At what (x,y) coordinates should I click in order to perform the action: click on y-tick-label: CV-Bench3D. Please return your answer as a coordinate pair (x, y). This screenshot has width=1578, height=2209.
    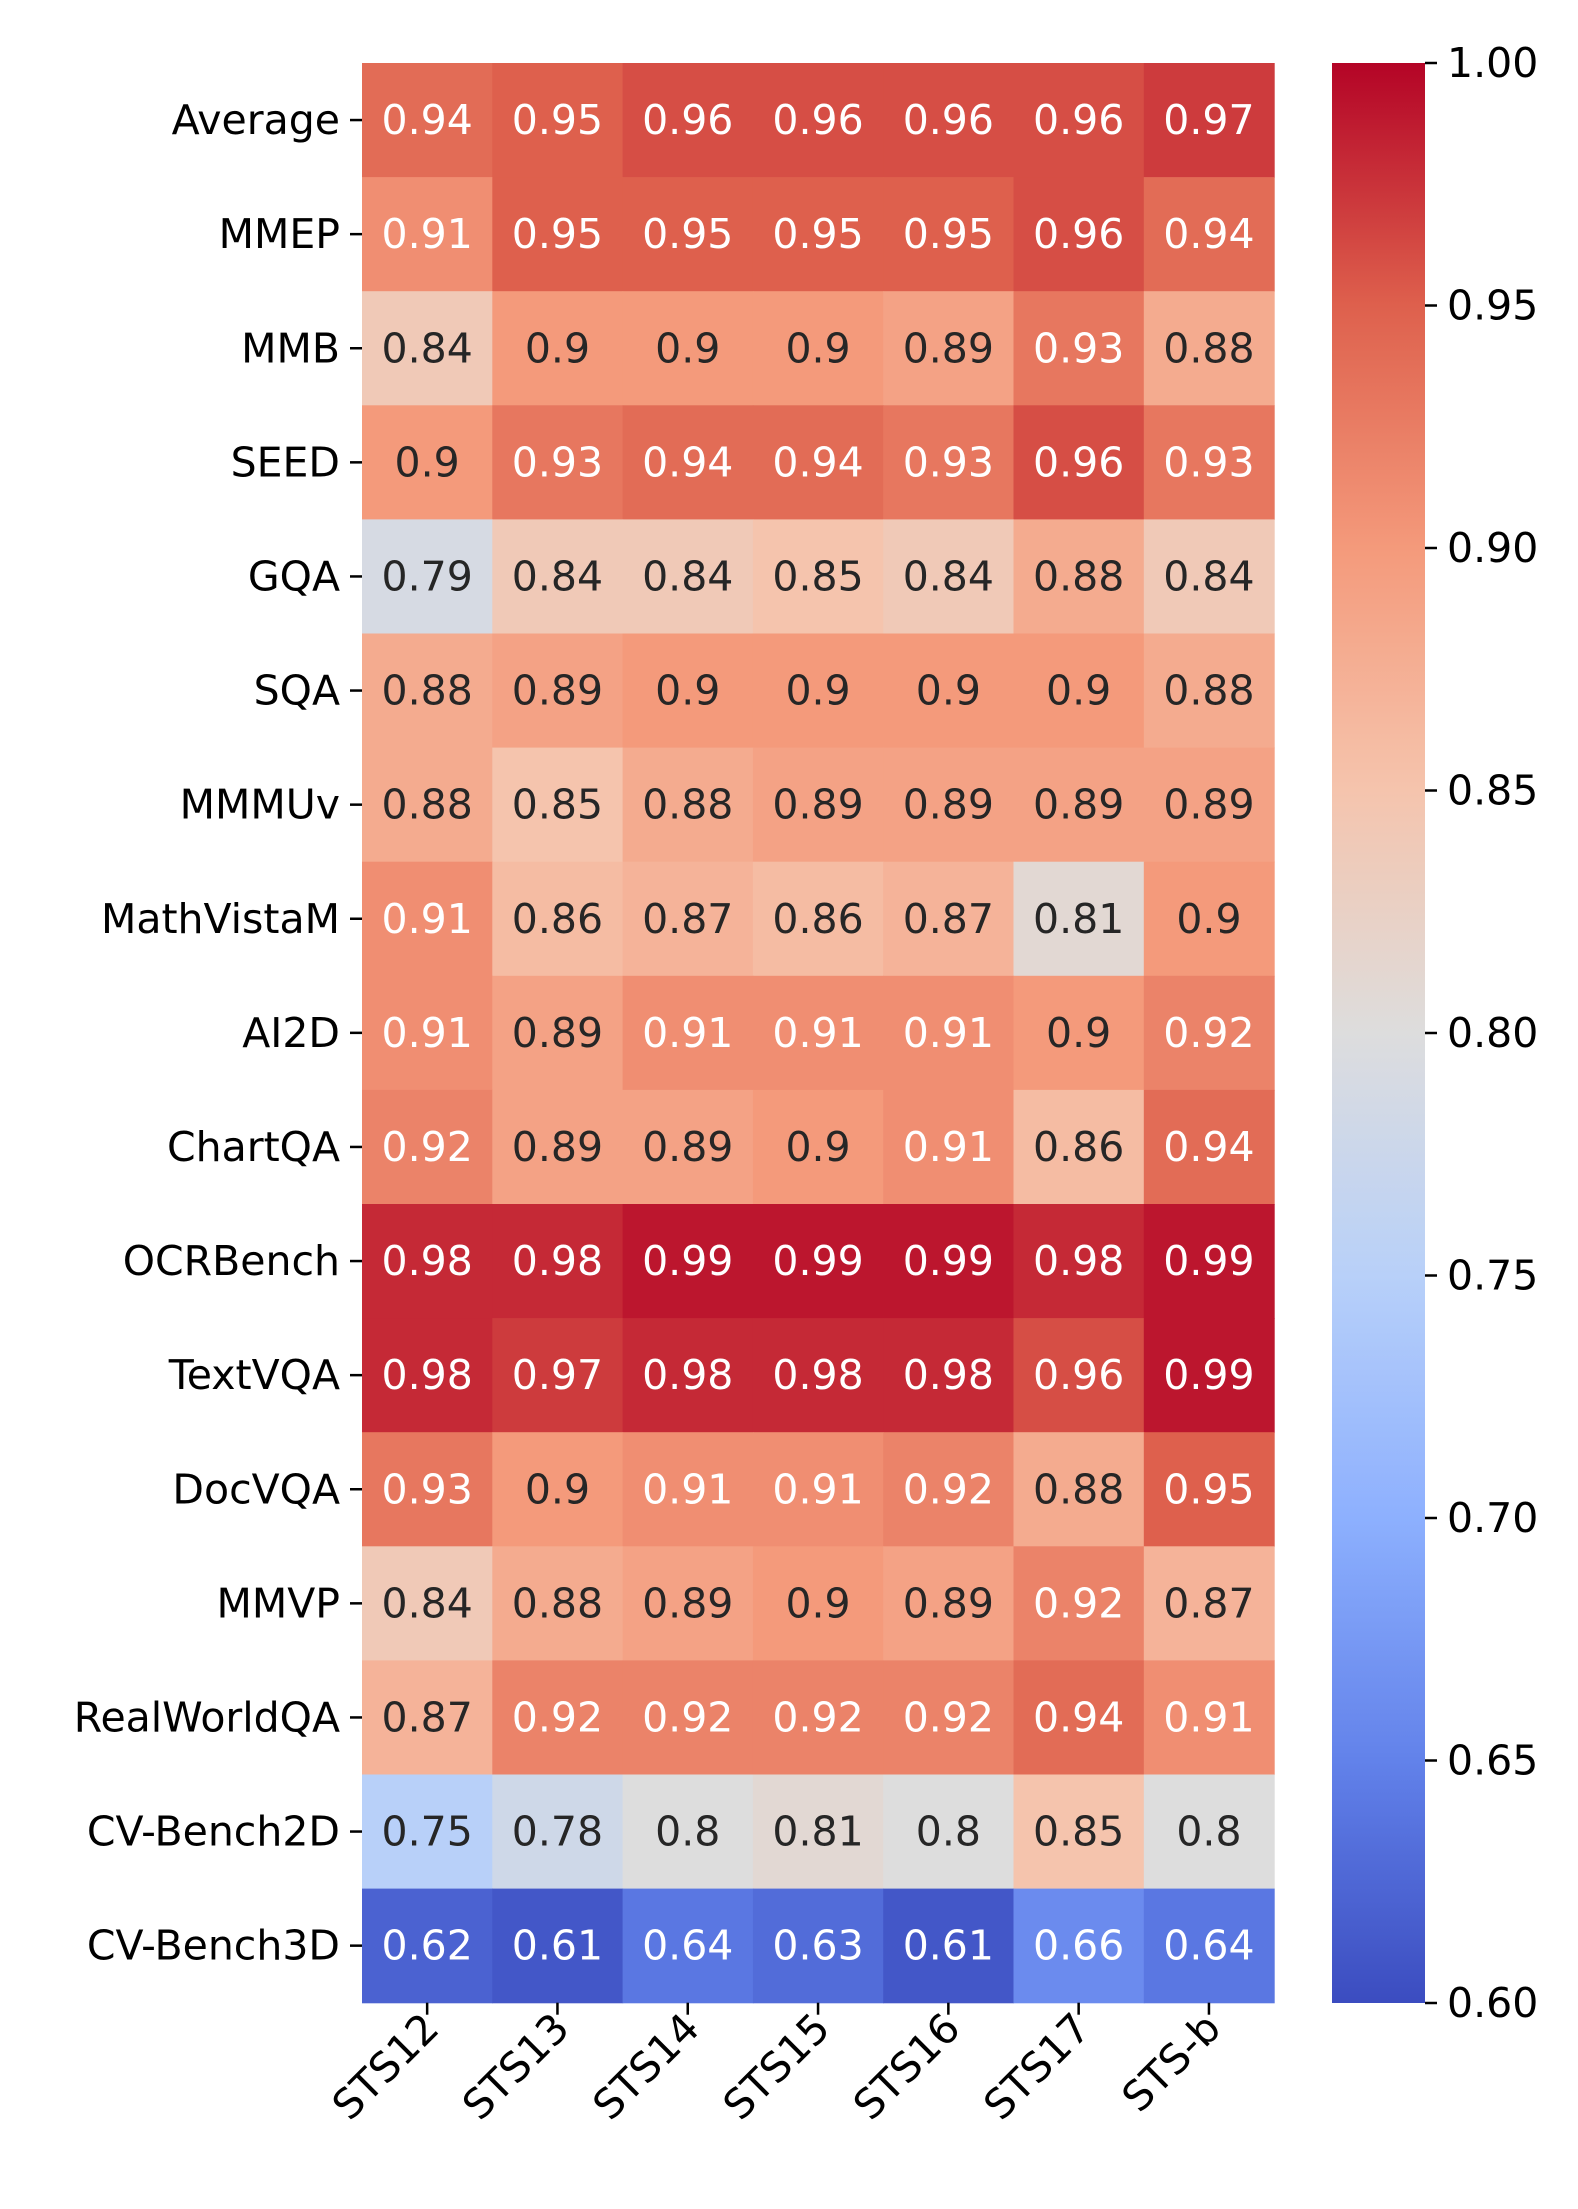
    Looking at the image, I should click on (213, 1946).